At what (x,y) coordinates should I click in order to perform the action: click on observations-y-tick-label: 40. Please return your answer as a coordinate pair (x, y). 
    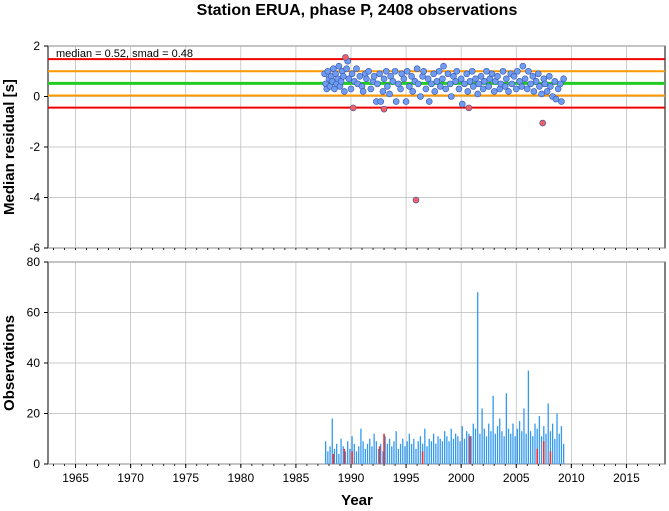
    Looking at the image, I should click on (34, 363).